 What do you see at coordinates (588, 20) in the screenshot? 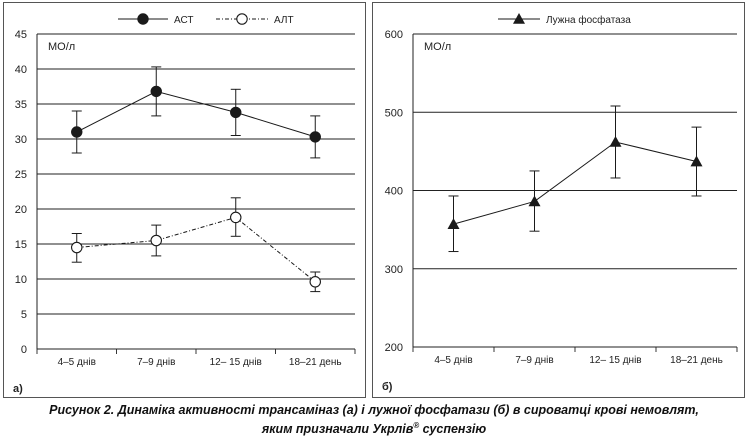
I see `legend-label-0: Лужна фосфатаза` at bounding box center [588, 20].